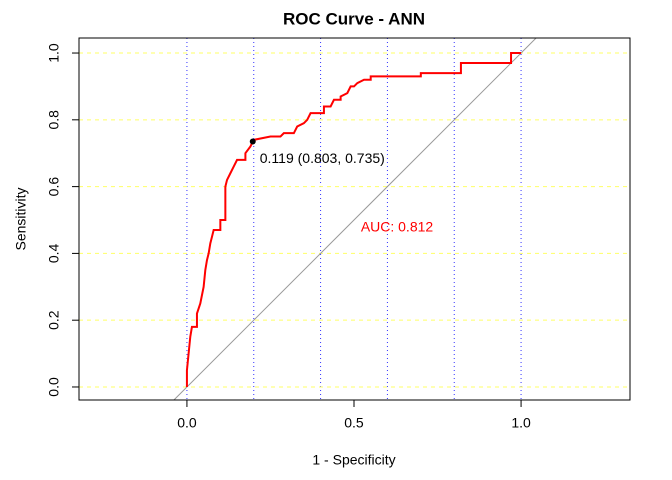 Image resolution: width=672 pixels, height=480 pixels. What do you see at coordinates (54, 120) in the screenshot?
I see `y-tick-label: 0.8` at bounding box center [54, 120].